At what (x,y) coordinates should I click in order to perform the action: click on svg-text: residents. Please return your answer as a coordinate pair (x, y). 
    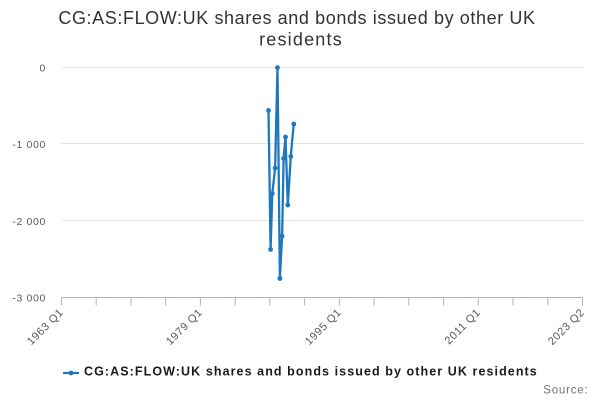
    Looking at the image, I should click on (301, 40).